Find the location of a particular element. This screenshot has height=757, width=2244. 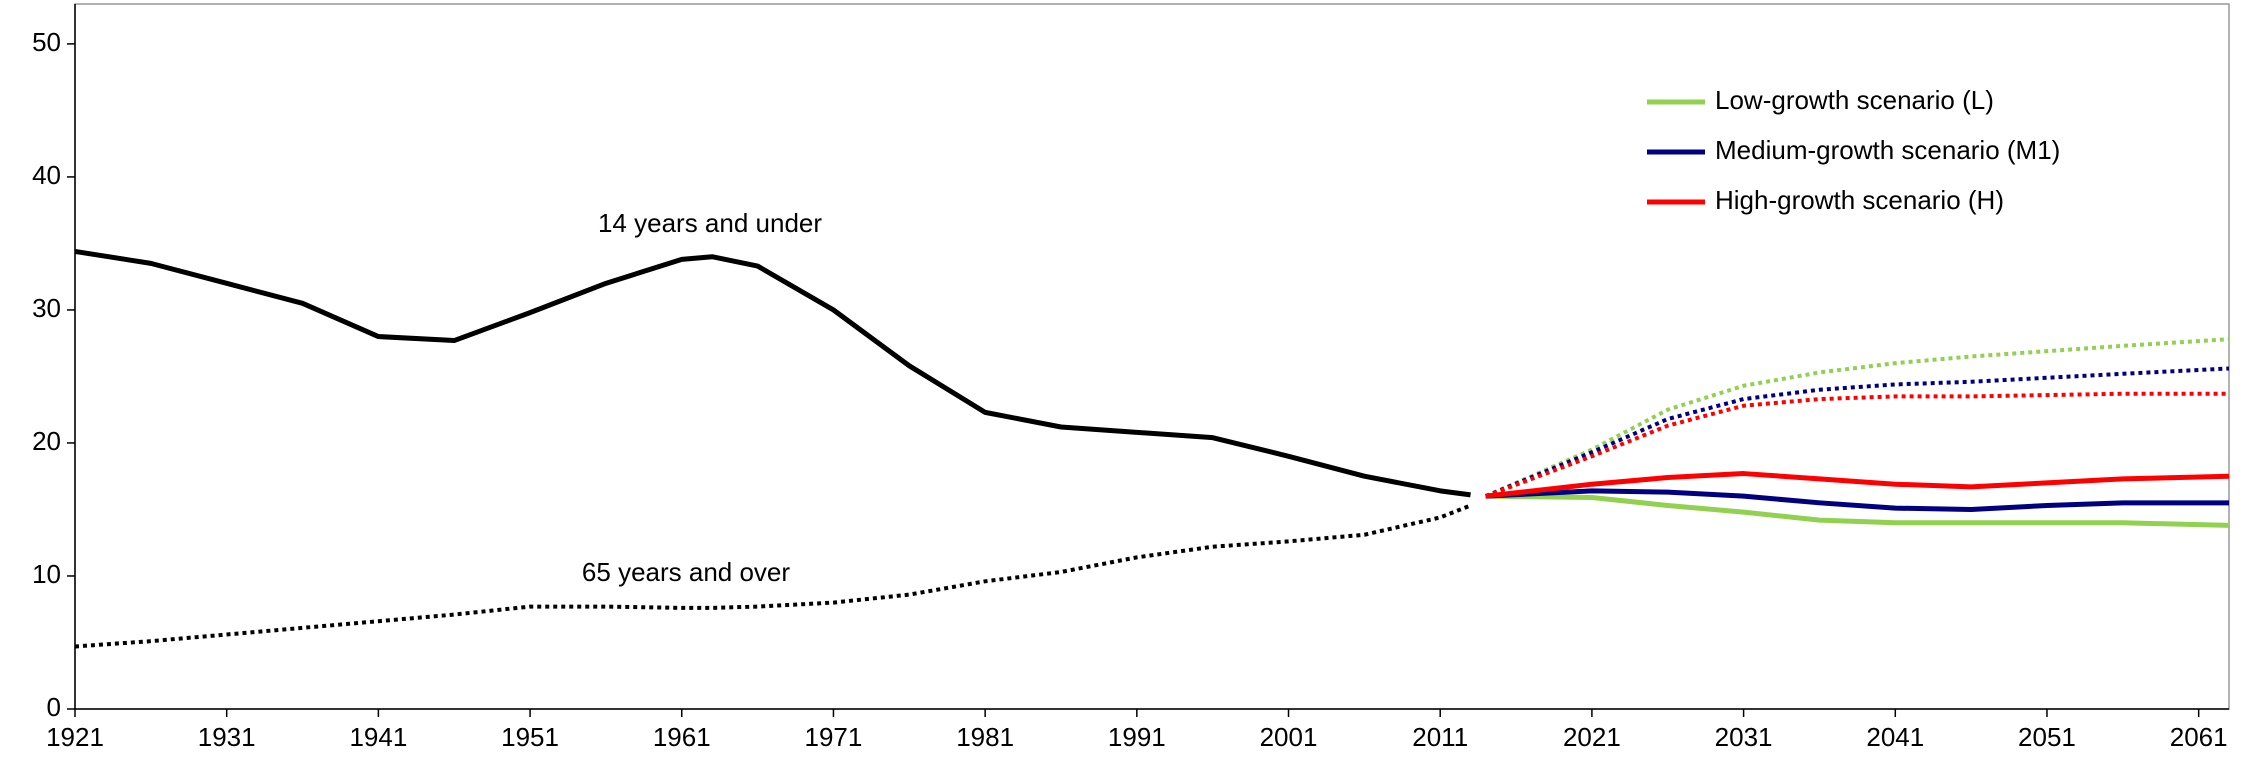

x-tick-label: 1971 is located at coordinates (834, 737).